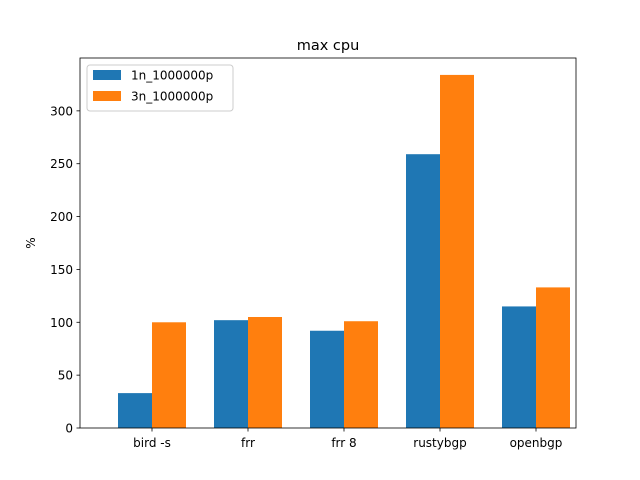  Describe the element at coordinates (61, 164) in the screenshot. I see `y-tick-label: 250` at that location.